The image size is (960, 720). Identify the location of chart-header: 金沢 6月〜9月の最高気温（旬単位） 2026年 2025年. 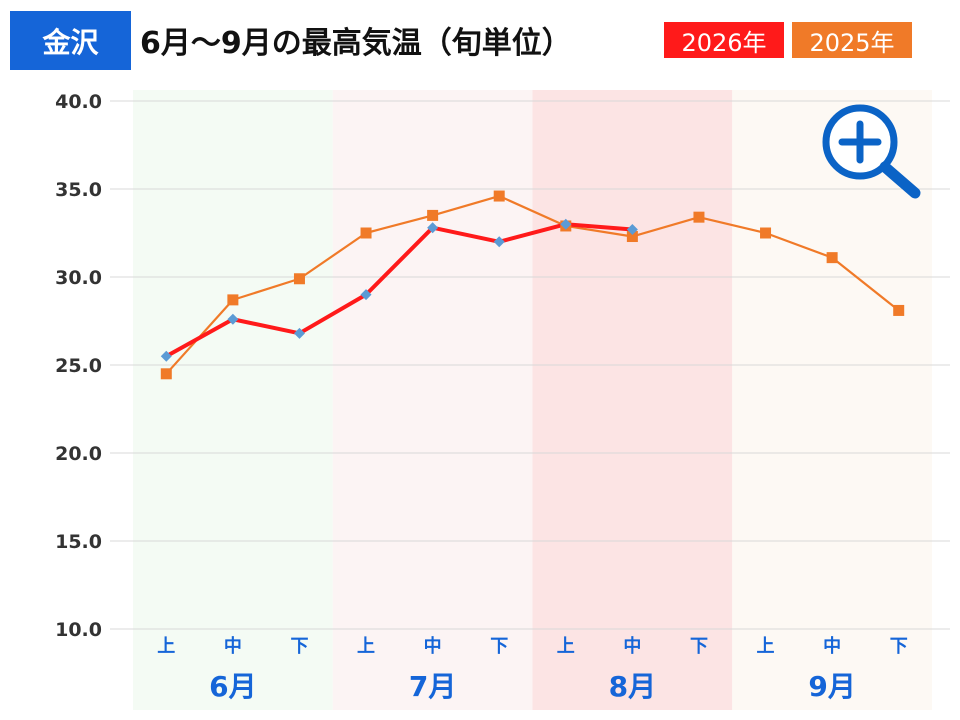
(480, 39).